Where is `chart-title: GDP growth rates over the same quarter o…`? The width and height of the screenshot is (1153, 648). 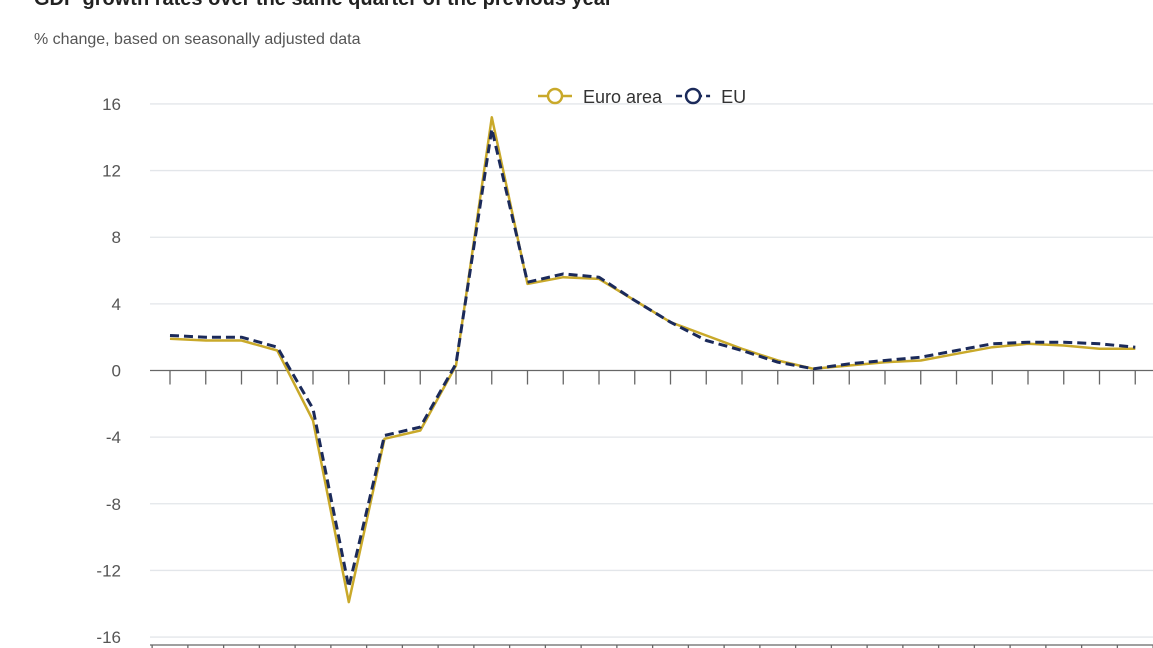 chart-title: GDP growth rates over the same quarter o… is located at coordinates (323, 5).